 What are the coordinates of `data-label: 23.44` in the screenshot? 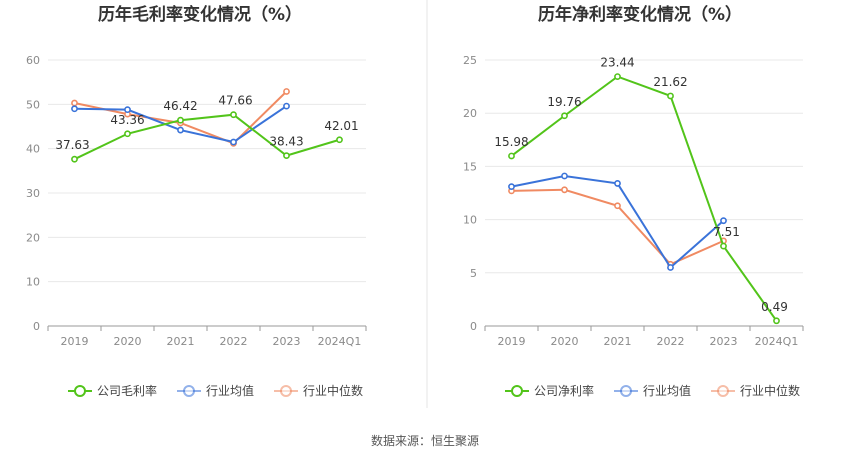 It's located at (617, 63).